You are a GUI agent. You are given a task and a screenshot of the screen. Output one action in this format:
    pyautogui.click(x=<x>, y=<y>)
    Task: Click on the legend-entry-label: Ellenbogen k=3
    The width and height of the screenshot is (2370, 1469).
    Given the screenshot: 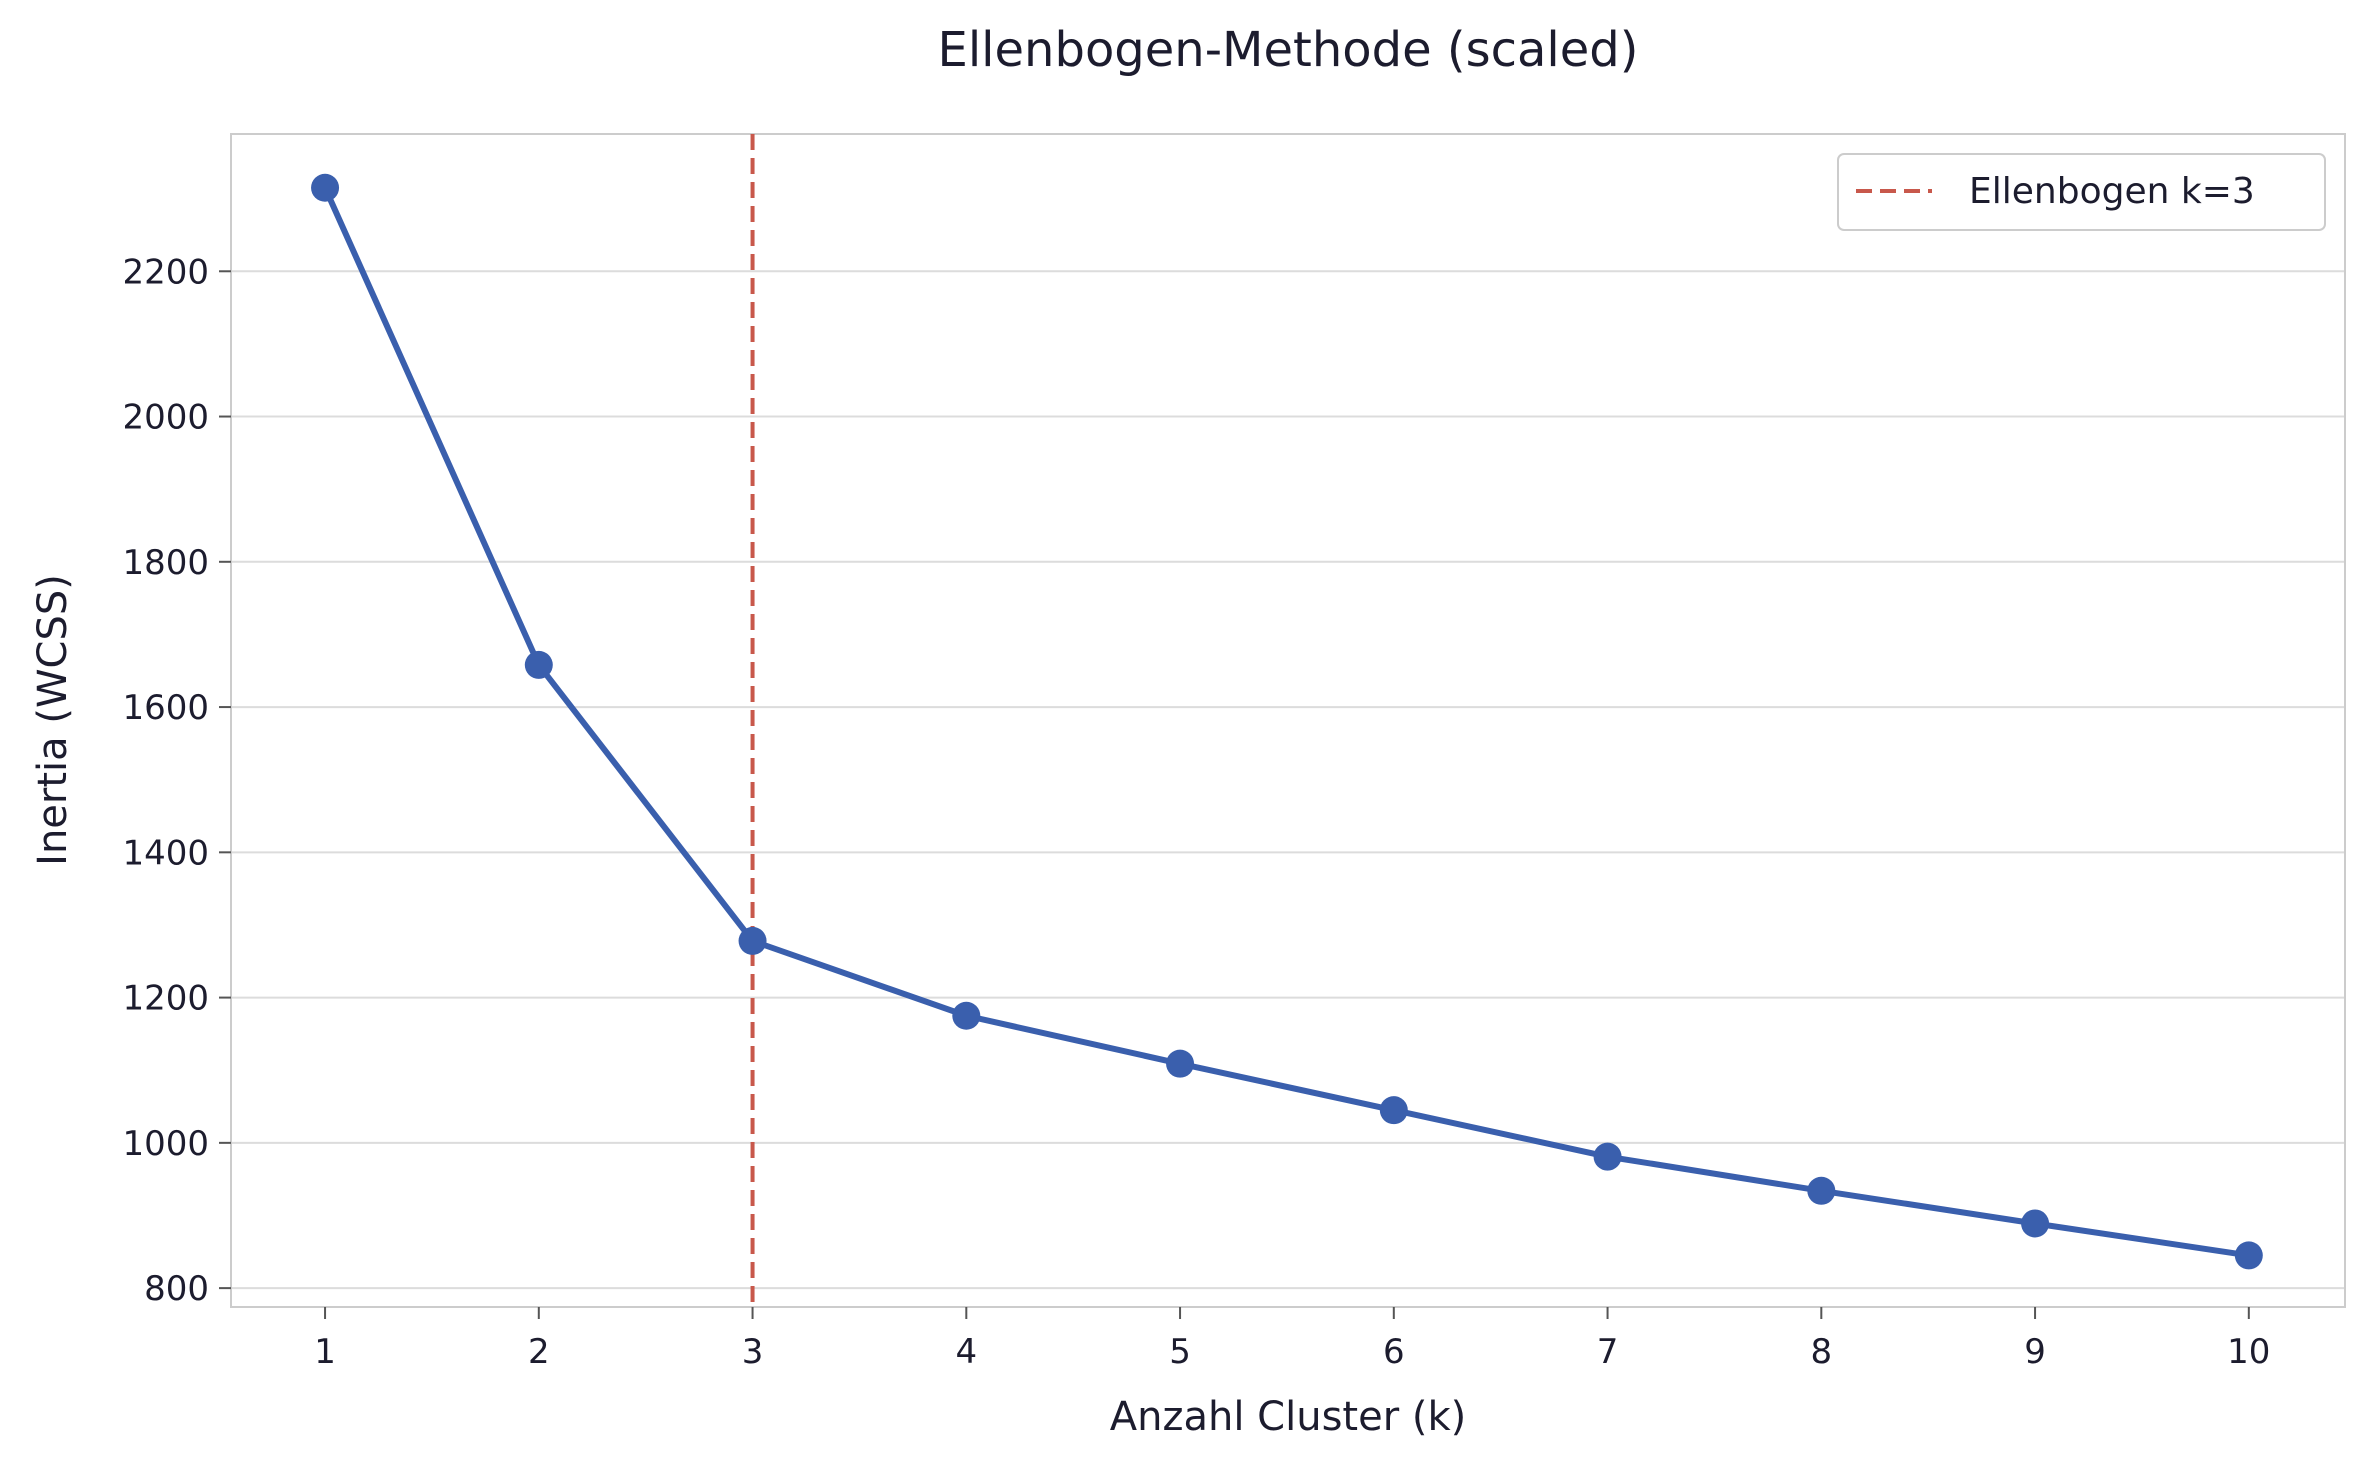 What is the action you would take?
    pyautogui.click(x=2112, y=191)
    